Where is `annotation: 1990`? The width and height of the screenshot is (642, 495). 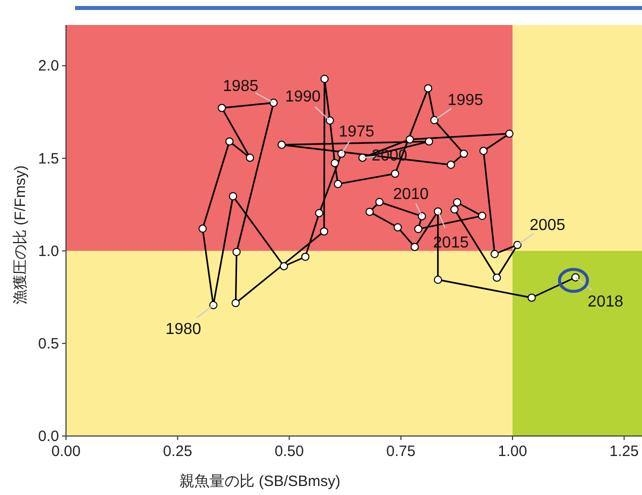 annotation: 1990 is located at coordinates (303, 97).